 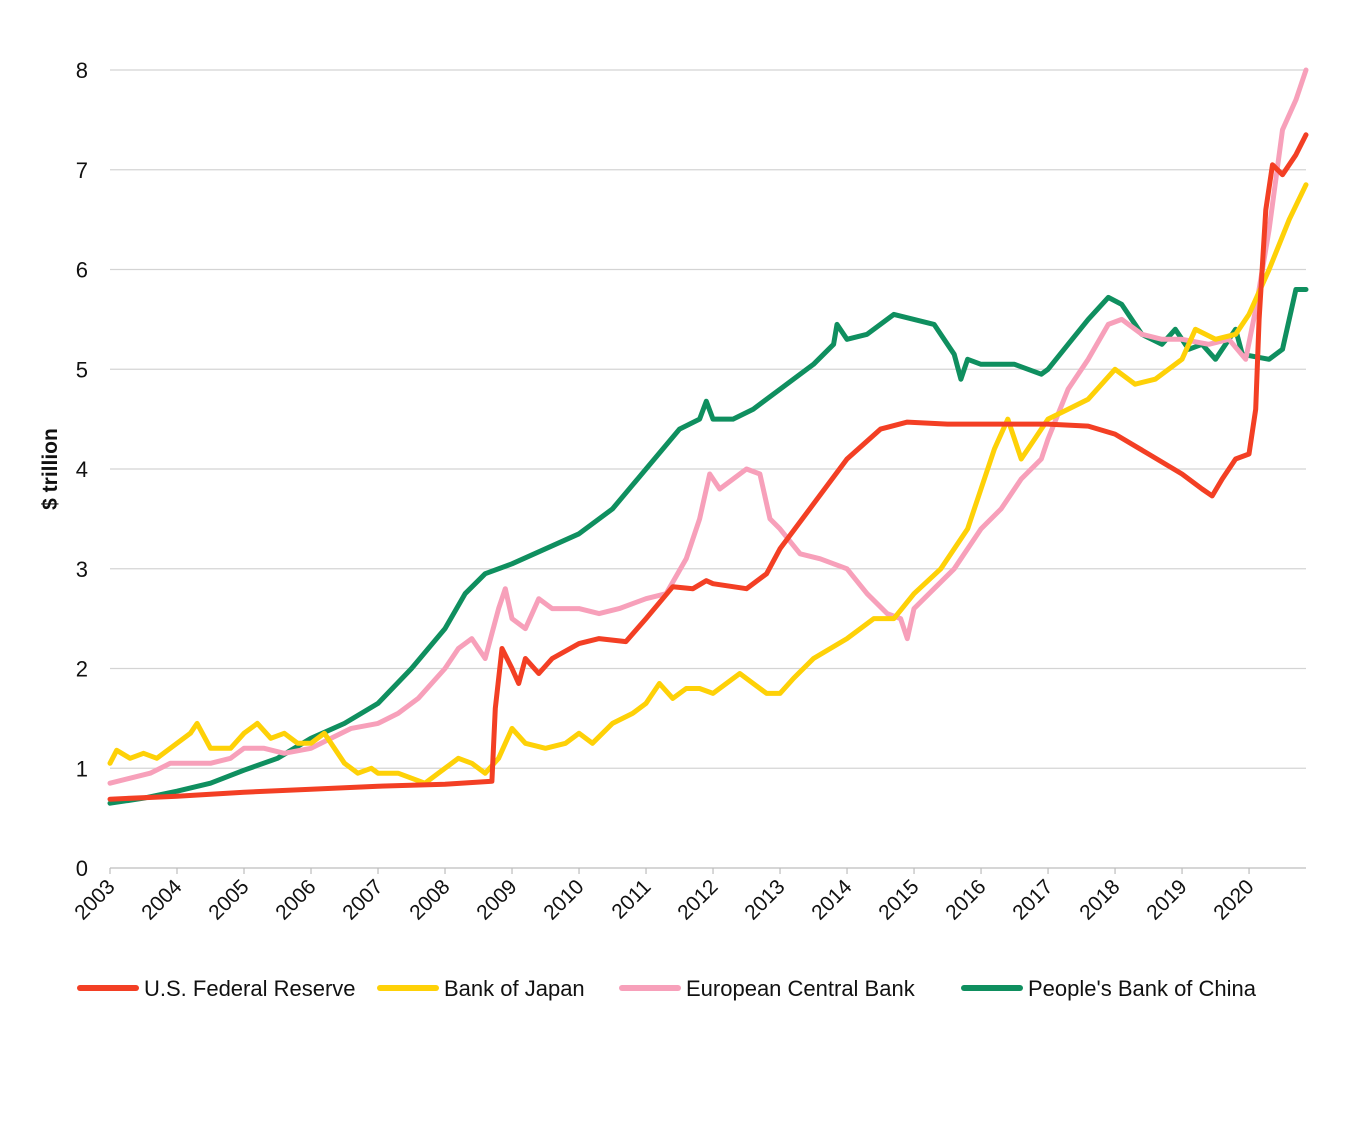 I want to click on legend-label: European Central Bank, so click(x=801, y=988).